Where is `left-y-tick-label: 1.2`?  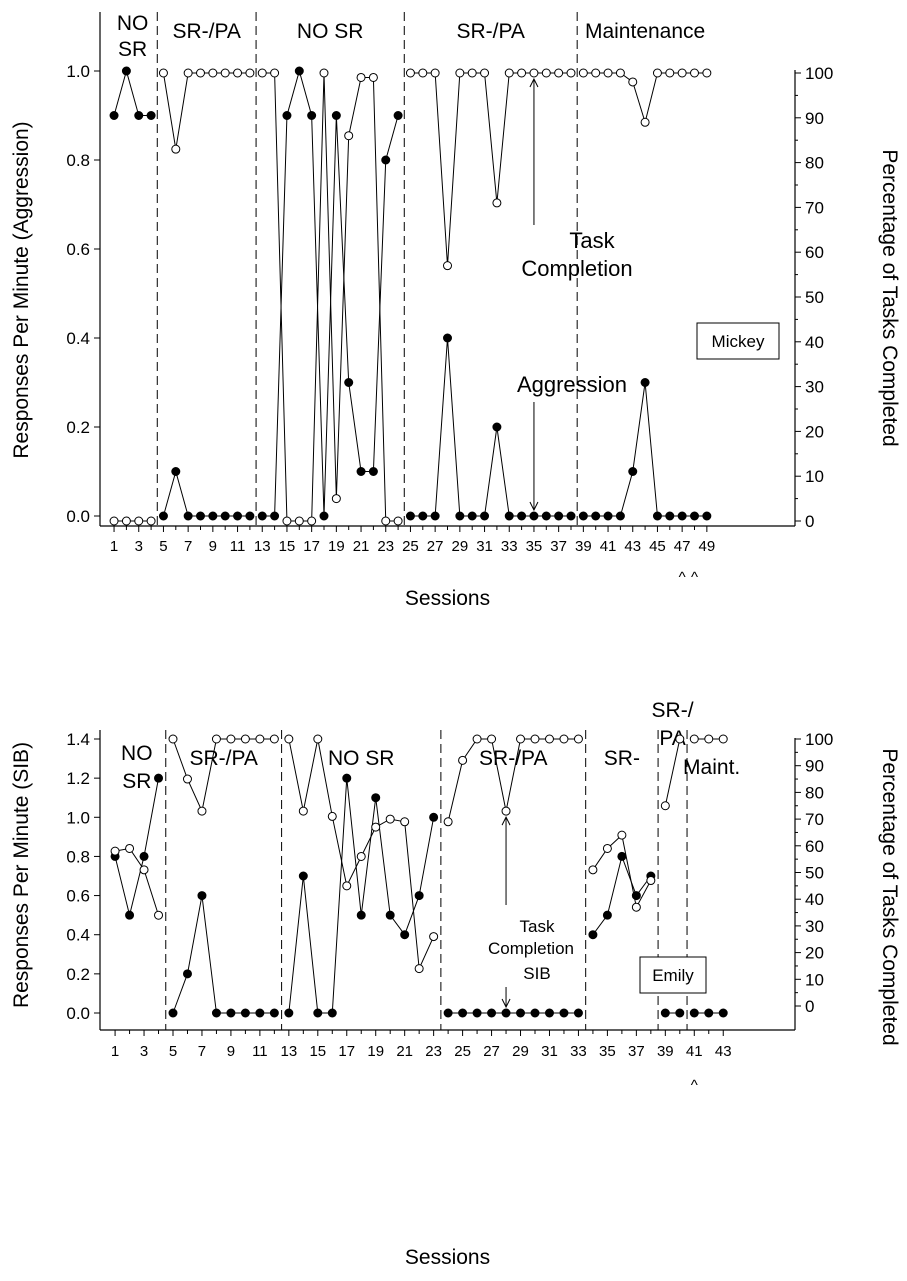 left-y-tick-label: 1.2 is located at coordinates (78, 778).